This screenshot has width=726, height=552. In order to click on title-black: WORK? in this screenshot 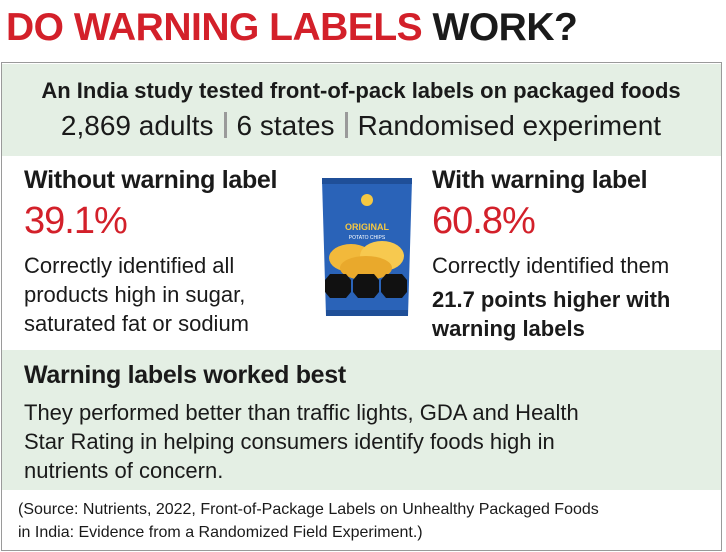, I will do `click(505, 27)`.